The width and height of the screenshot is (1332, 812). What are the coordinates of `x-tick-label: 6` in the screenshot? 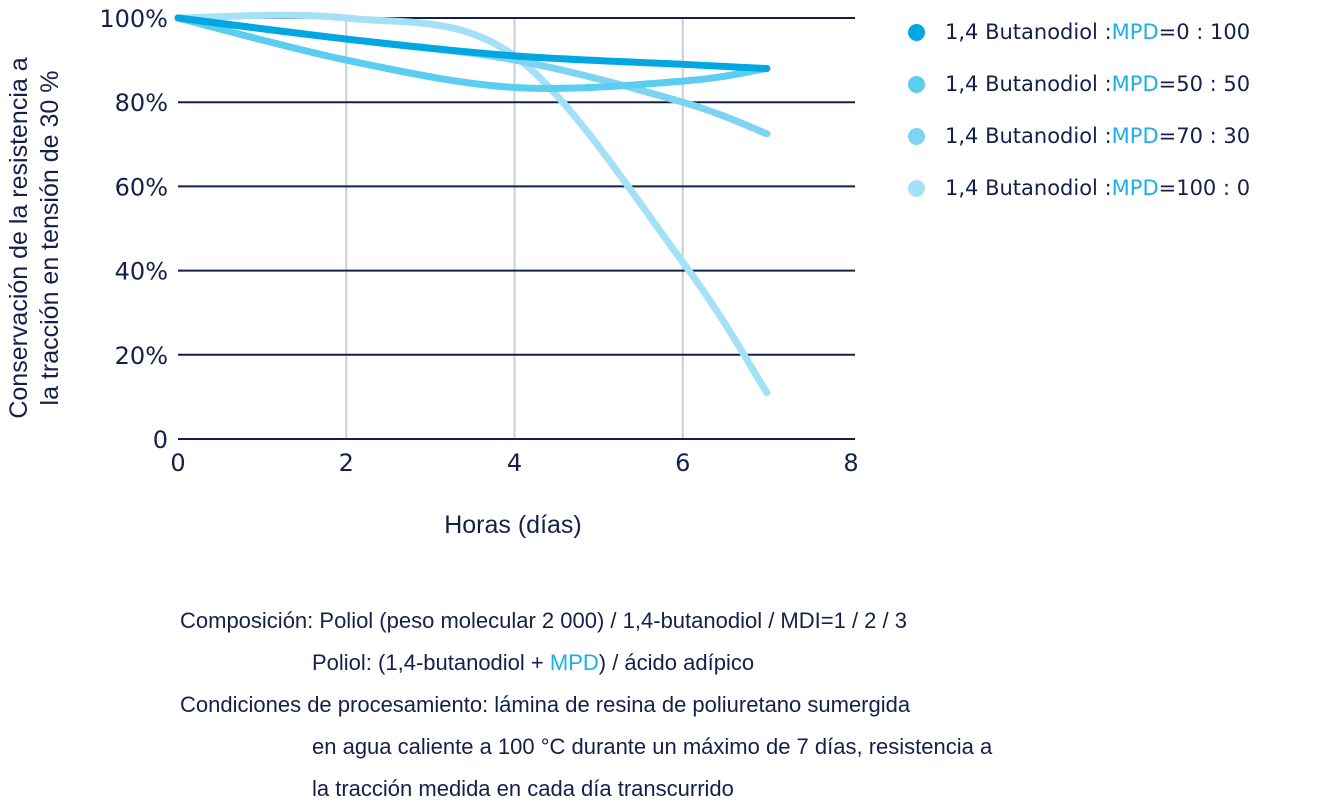 It's located at (682, 463).